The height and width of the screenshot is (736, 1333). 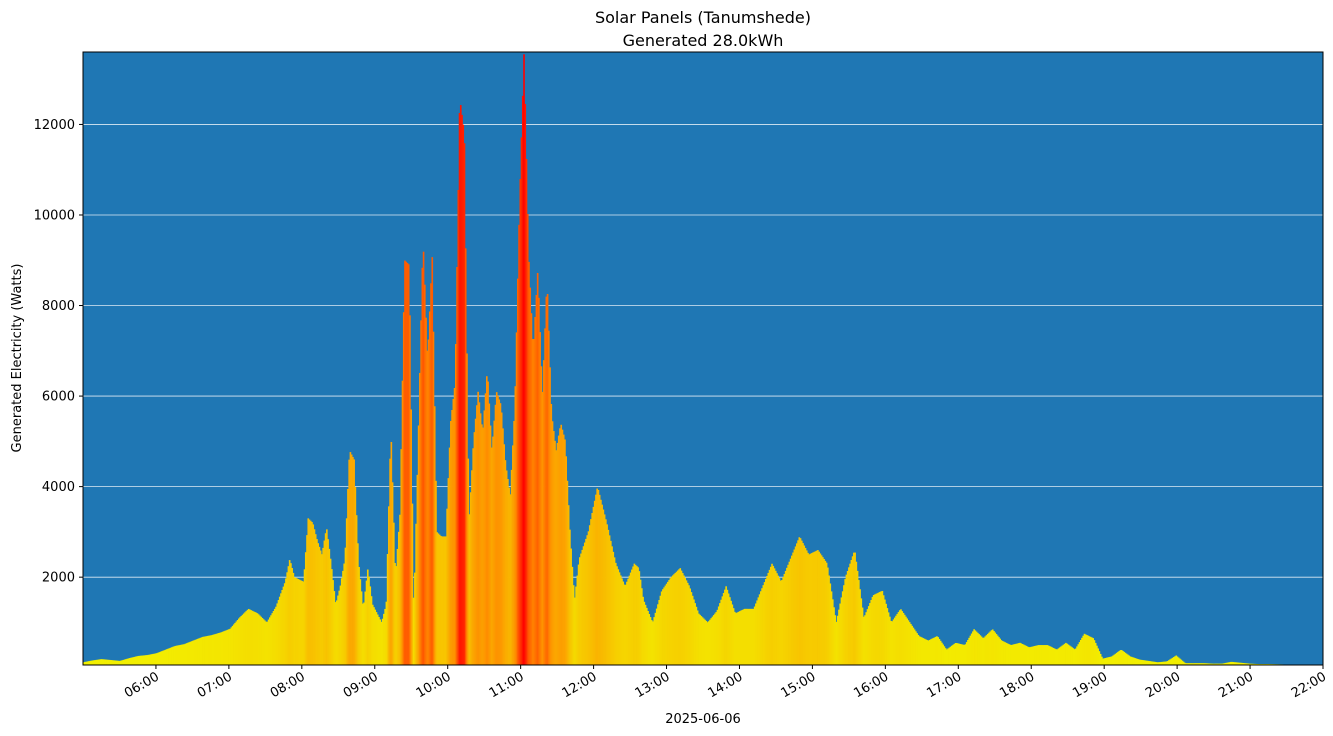 What do you see at coordinates (17, 358) in the screenshot?
I see `y-axis-label: Generated Electricity (Watts)` at bounding box center [17, 358].